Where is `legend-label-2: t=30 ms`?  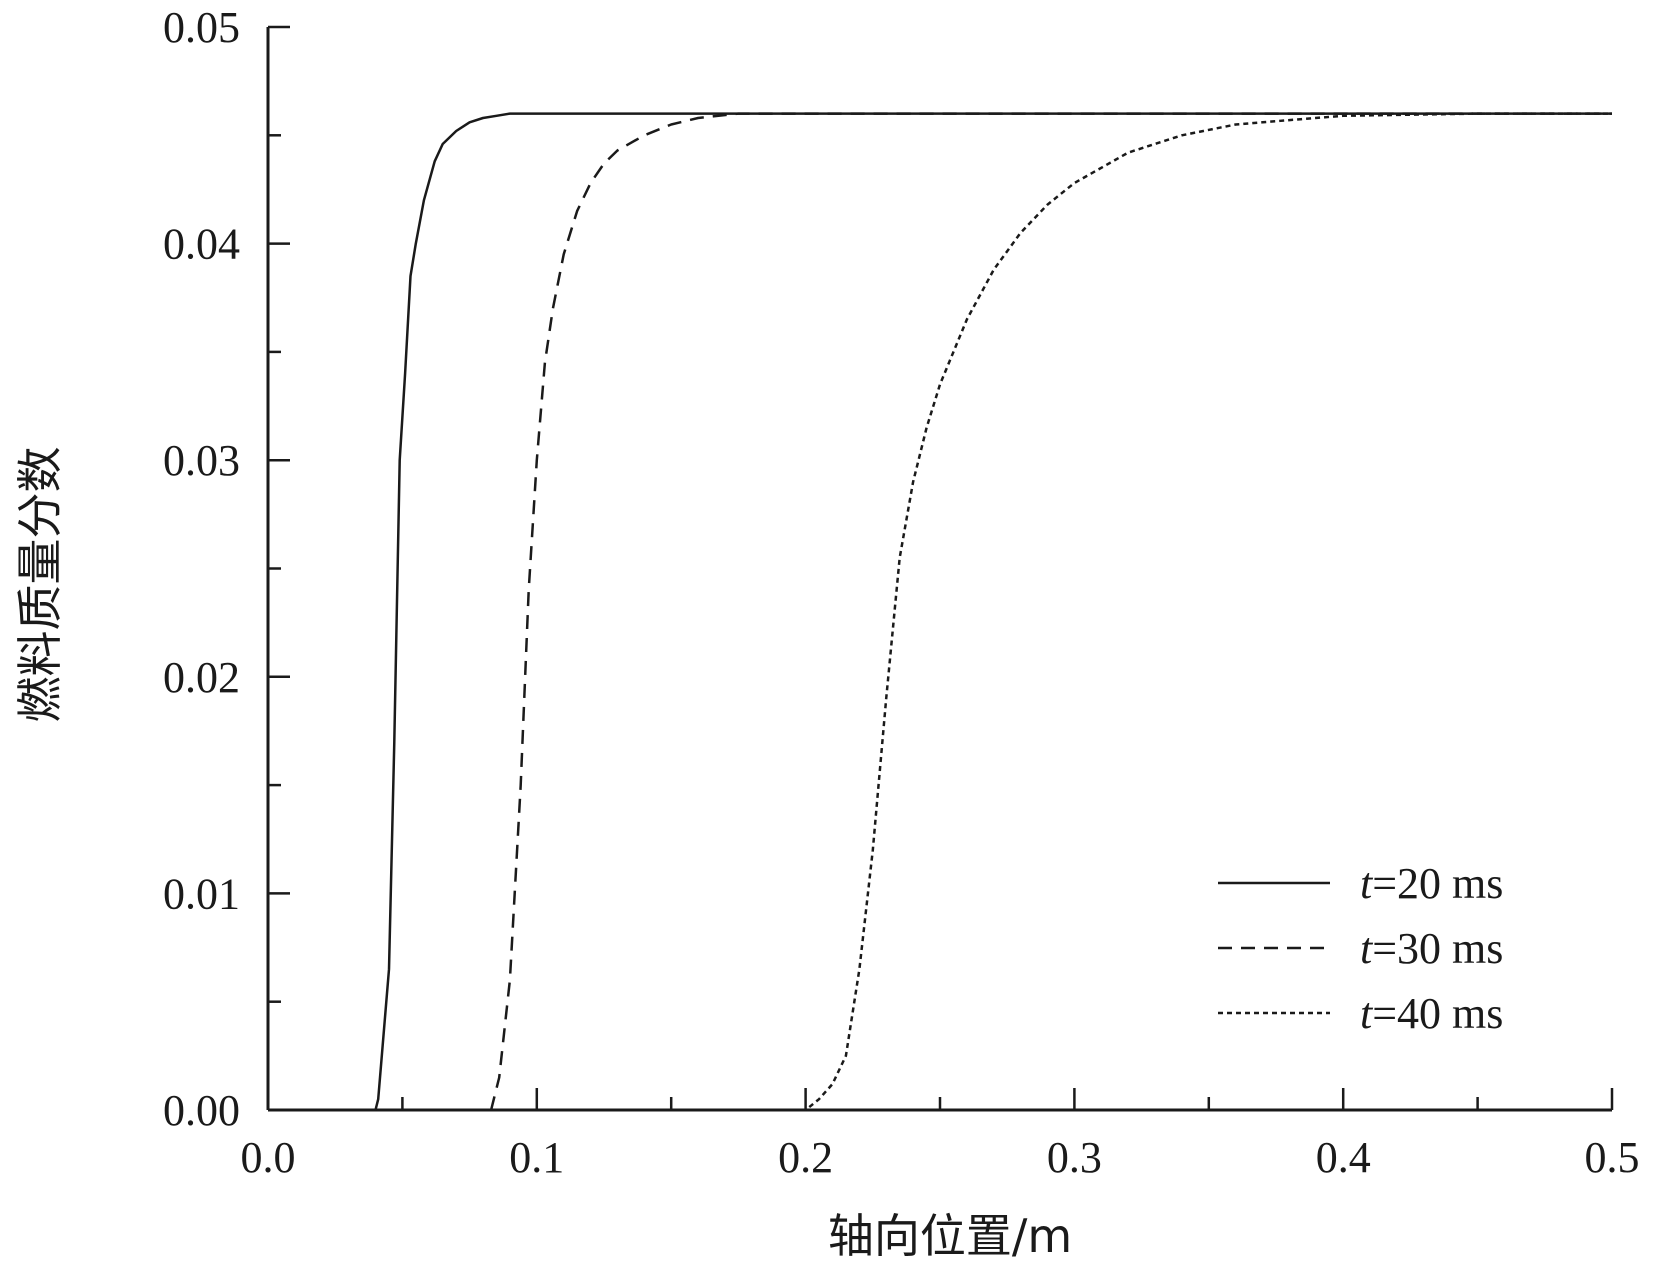
legend-label-2: t=30 ms is located at coordinates (1431, 948).